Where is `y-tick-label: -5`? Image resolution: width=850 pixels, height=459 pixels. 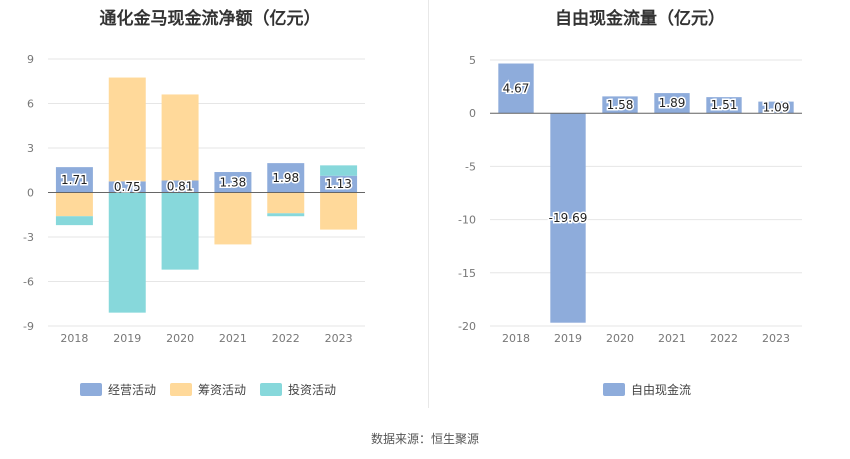
y-tick-label: -5 is located at coordinates (470, 166).